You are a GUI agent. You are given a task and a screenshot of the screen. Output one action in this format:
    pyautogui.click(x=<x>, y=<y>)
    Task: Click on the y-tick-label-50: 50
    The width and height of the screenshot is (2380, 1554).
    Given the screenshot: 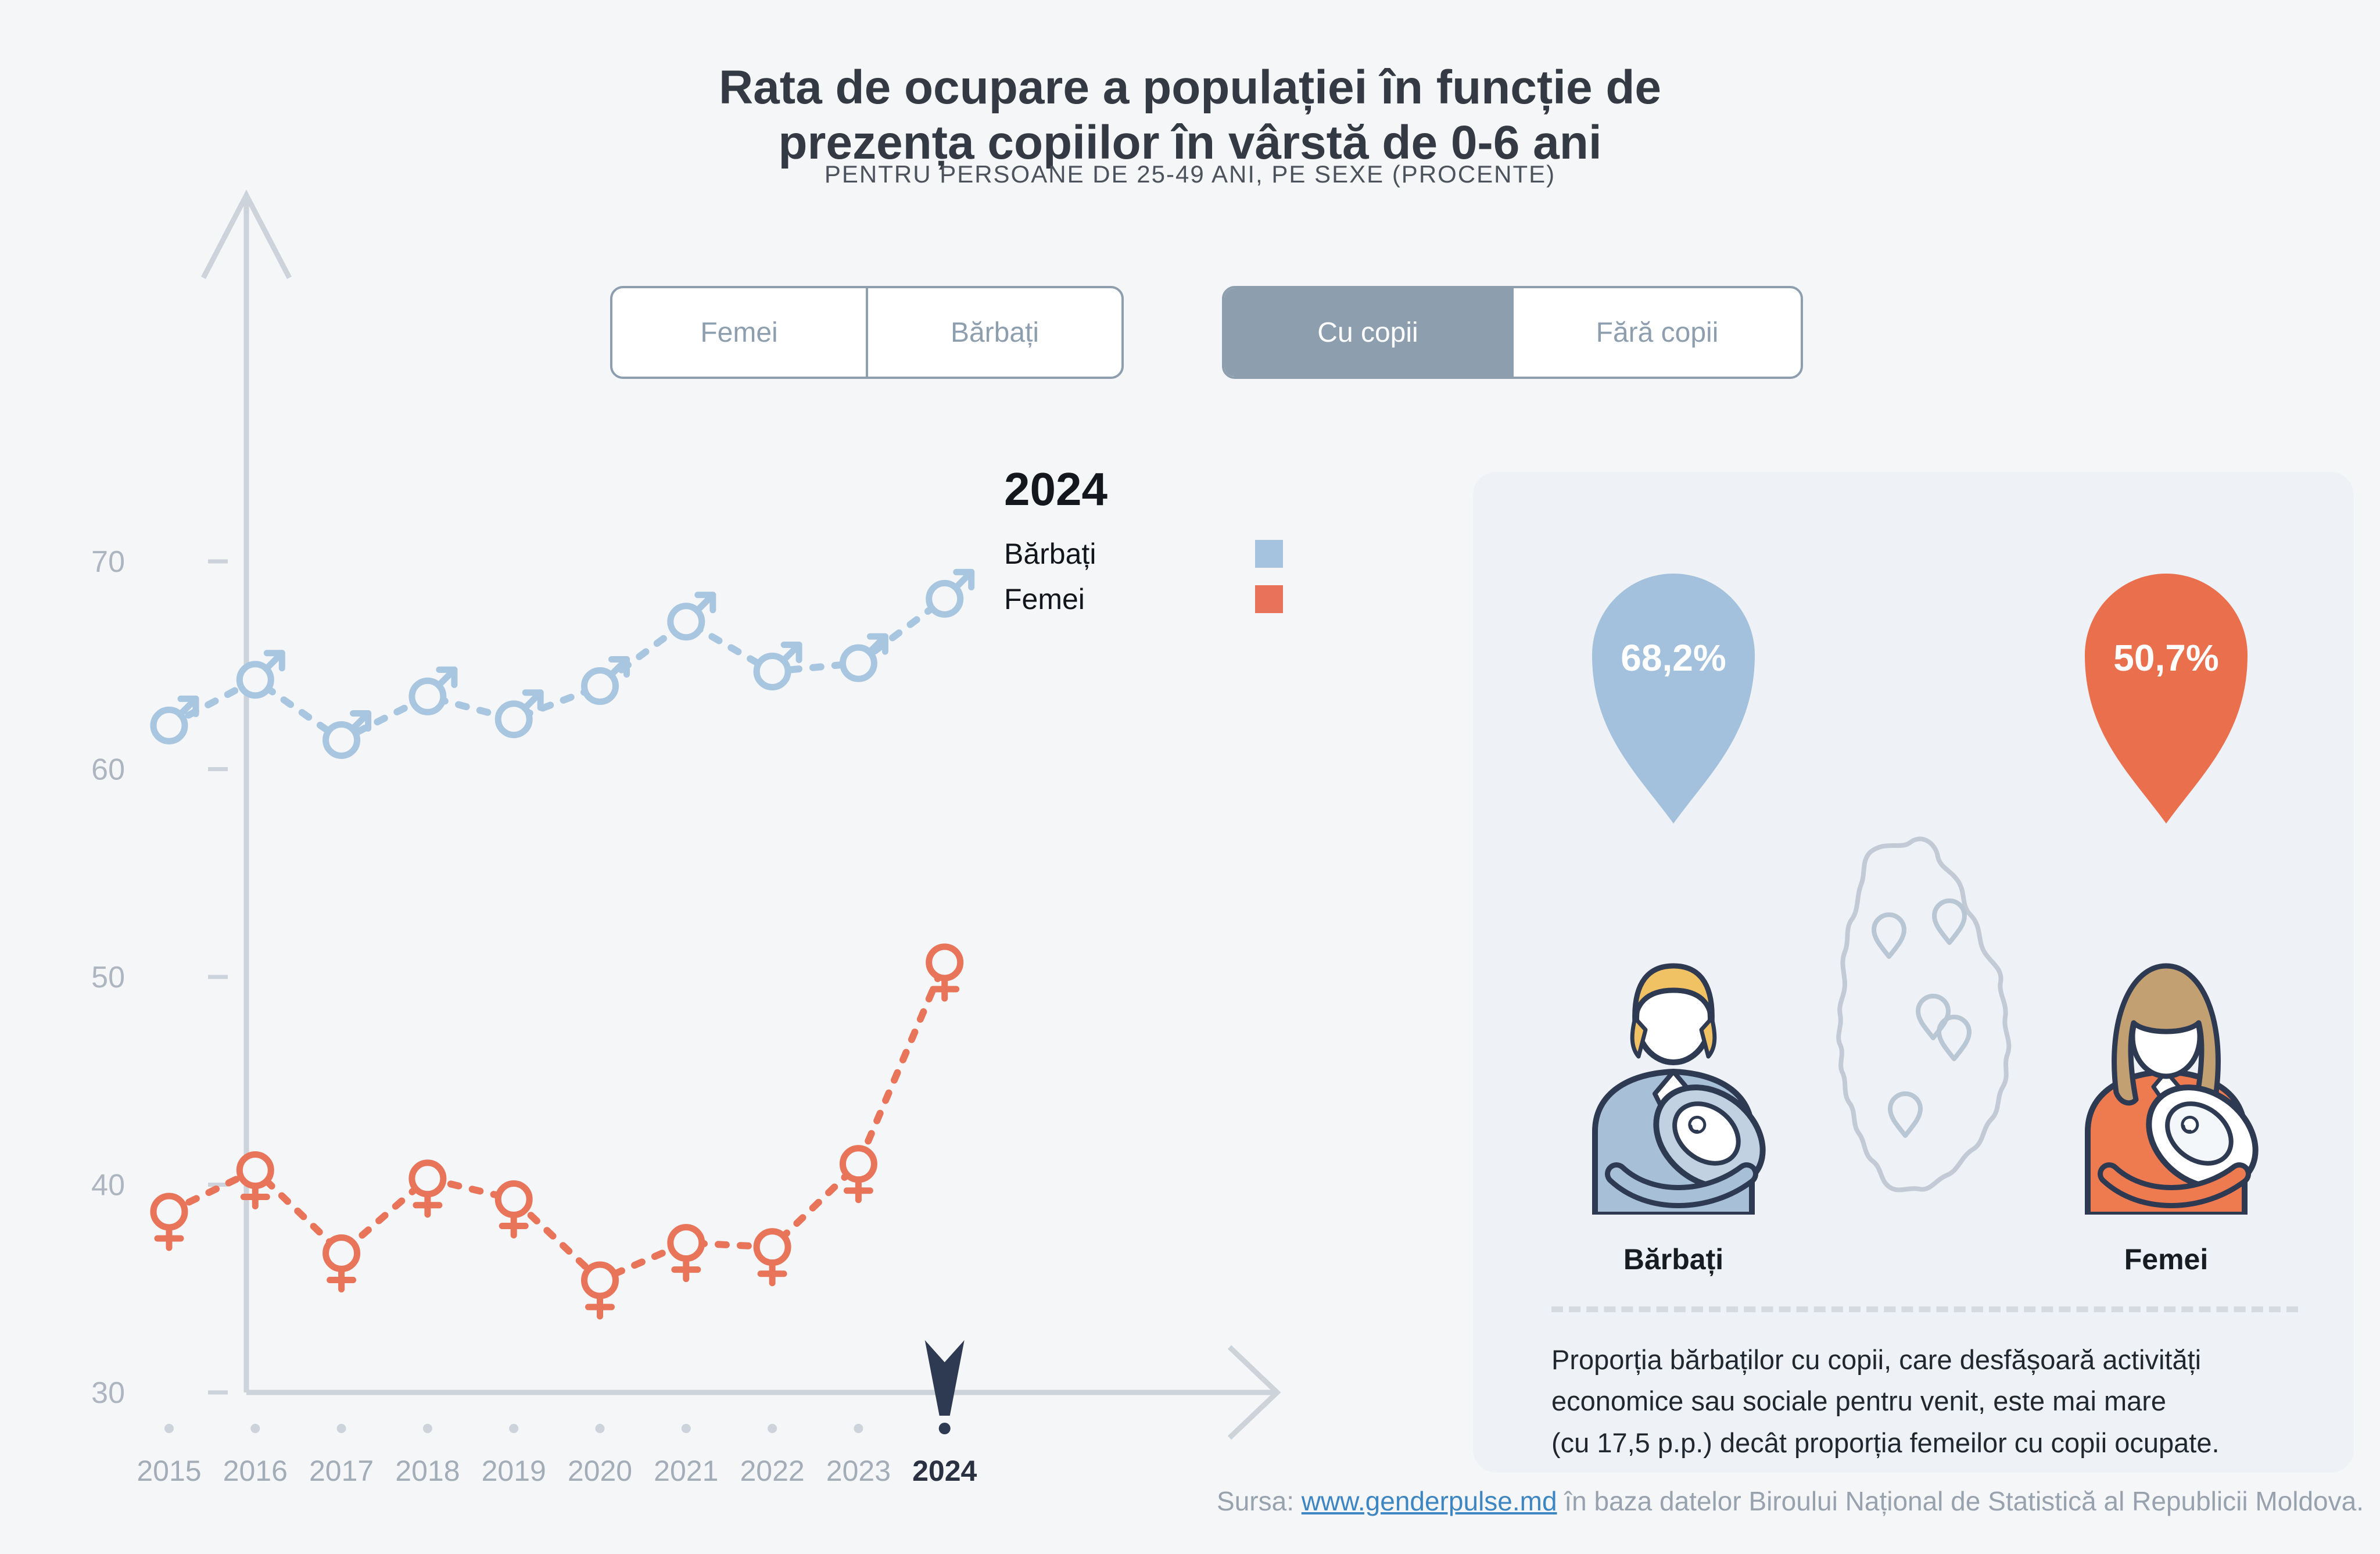 What is the action you would take?
    pyautogui.click(x=108, y=977)
    